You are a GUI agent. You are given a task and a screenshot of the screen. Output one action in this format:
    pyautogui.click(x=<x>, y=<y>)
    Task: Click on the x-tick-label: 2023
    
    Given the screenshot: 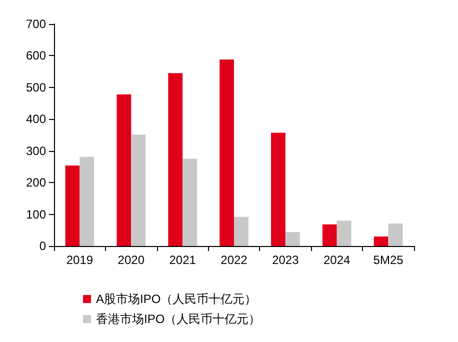 What is the action you would take?
    pyautogui.click(x=286, y=260)
    